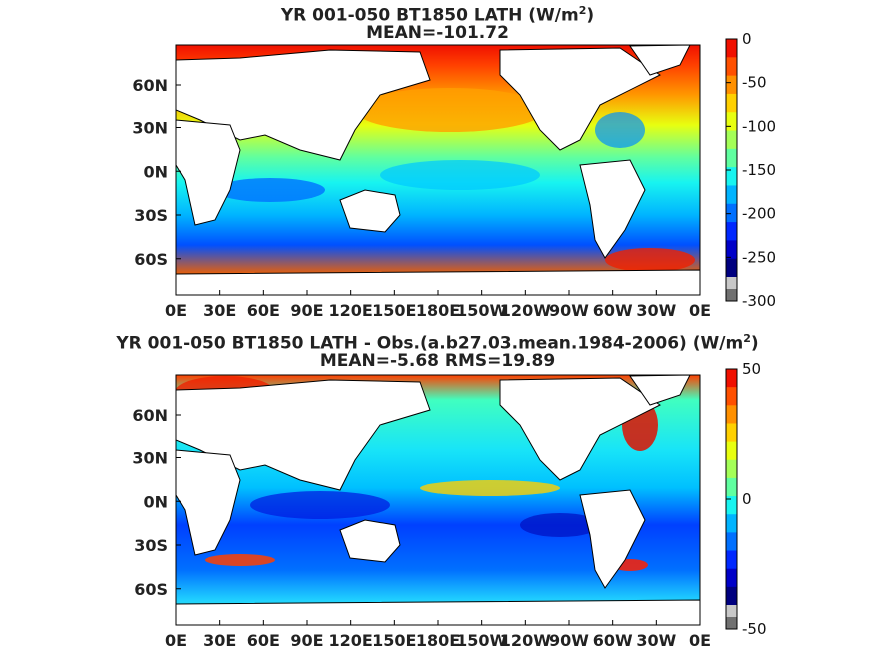 The height and width of the screenshot is (656, 875). What do you see at coordinates (754, 83) in the screenshot?
I see `colorbar-tick-label: -50` at bounding box center [754, 83].